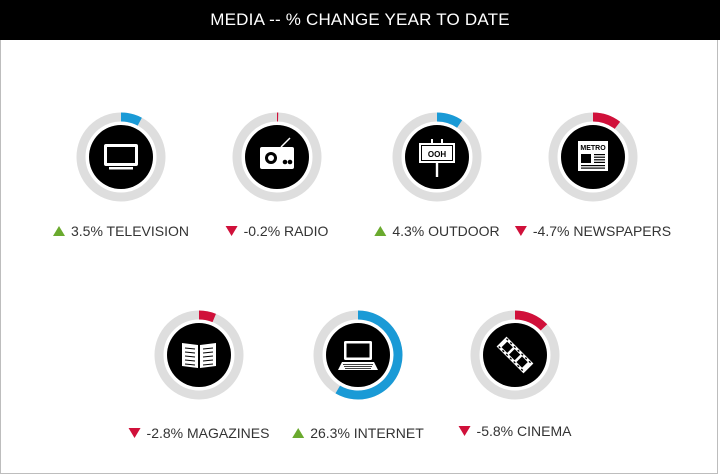 The height and width of the screenshot is (475, 720). I want to click on label-outdoor: 4.3% OUTDOOR, so click(437, 231).